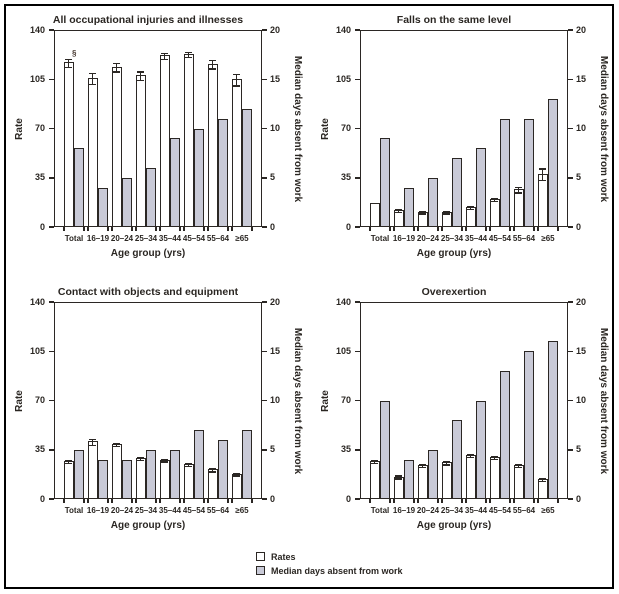 The height and width of the screenshot is (594, 619). What do you see at coordinates (337, 570) in the screenshot?
I see `legend-label-median-days: Median days absent from work` at bounding box center [337, 570].